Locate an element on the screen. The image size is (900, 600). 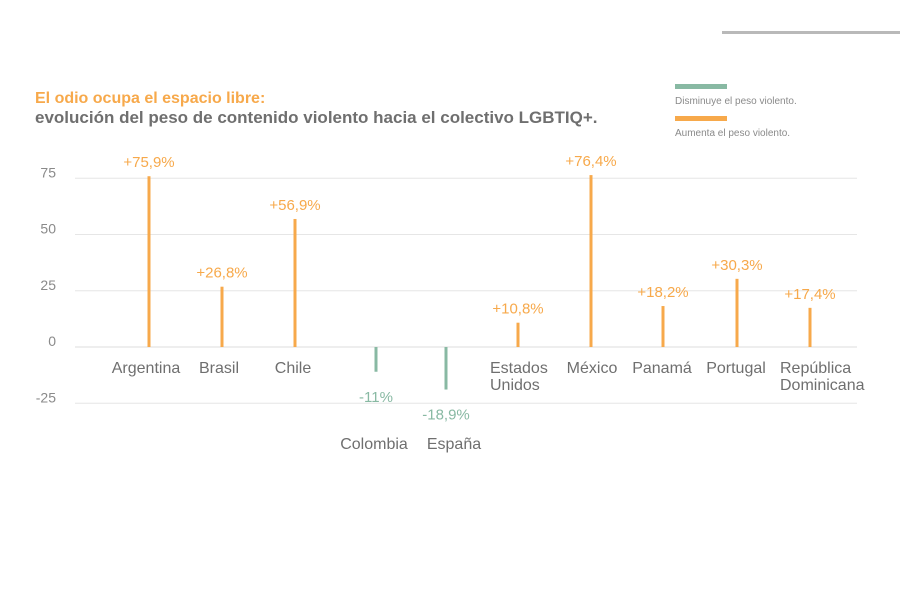
y-tick-label: 50 is located at coordinates (48, 229).